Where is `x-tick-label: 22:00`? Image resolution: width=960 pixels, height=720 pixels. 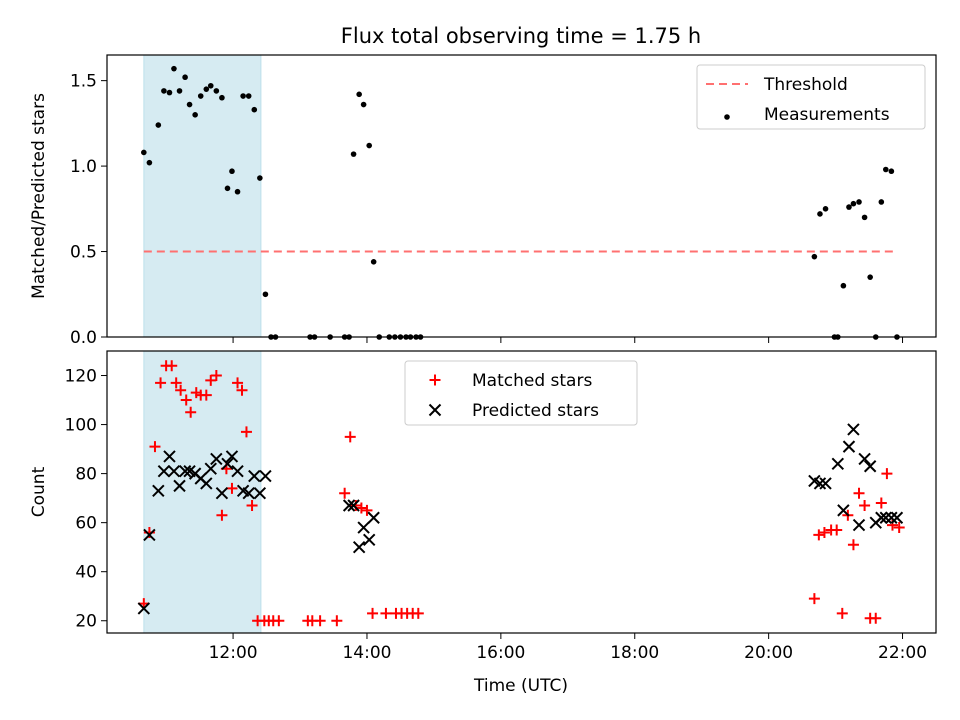 x-tick-label: 22:00 is located at coordinates (902, 653).